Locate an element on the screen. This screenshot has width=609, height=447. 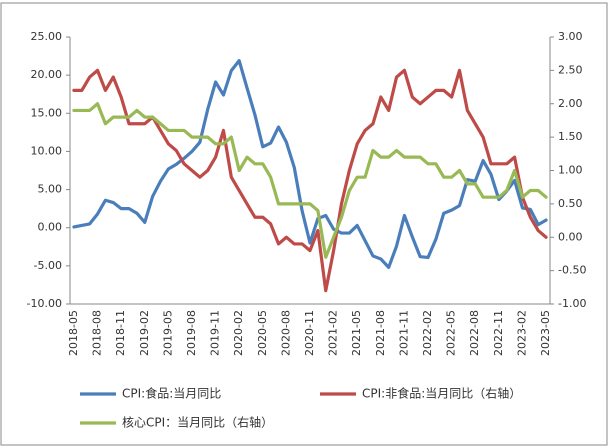
legend-label: CPI:非食品:当月同比（右轴） is located at coordinates (441, 393).